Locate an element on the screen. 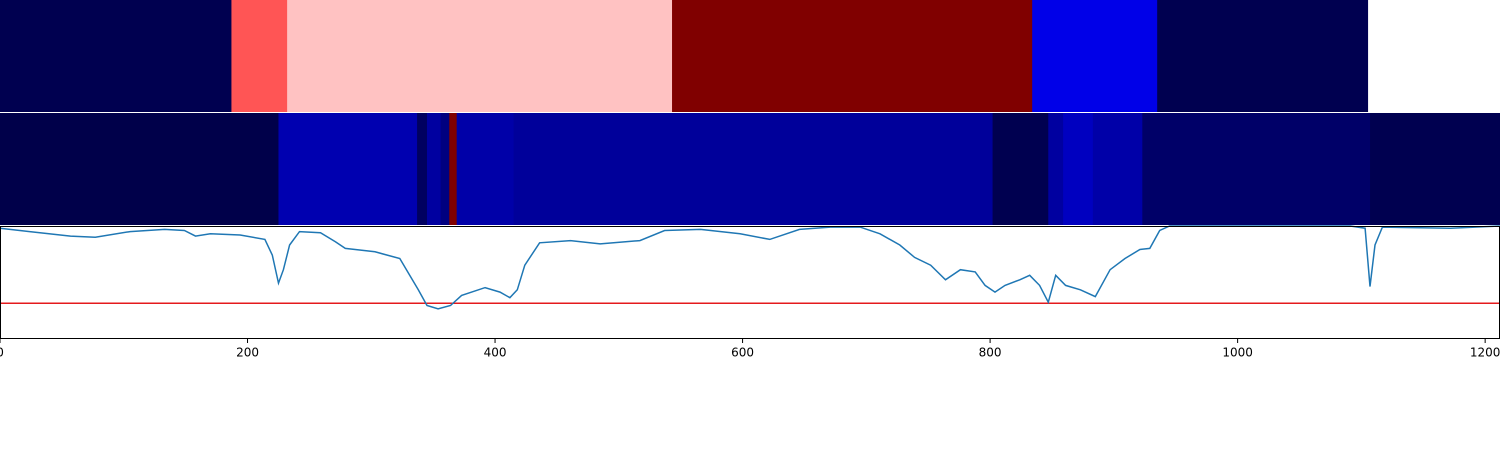 This screenshot has width=1500, height=450. x-tick-label: 200 is located at coordinates (247, 353).